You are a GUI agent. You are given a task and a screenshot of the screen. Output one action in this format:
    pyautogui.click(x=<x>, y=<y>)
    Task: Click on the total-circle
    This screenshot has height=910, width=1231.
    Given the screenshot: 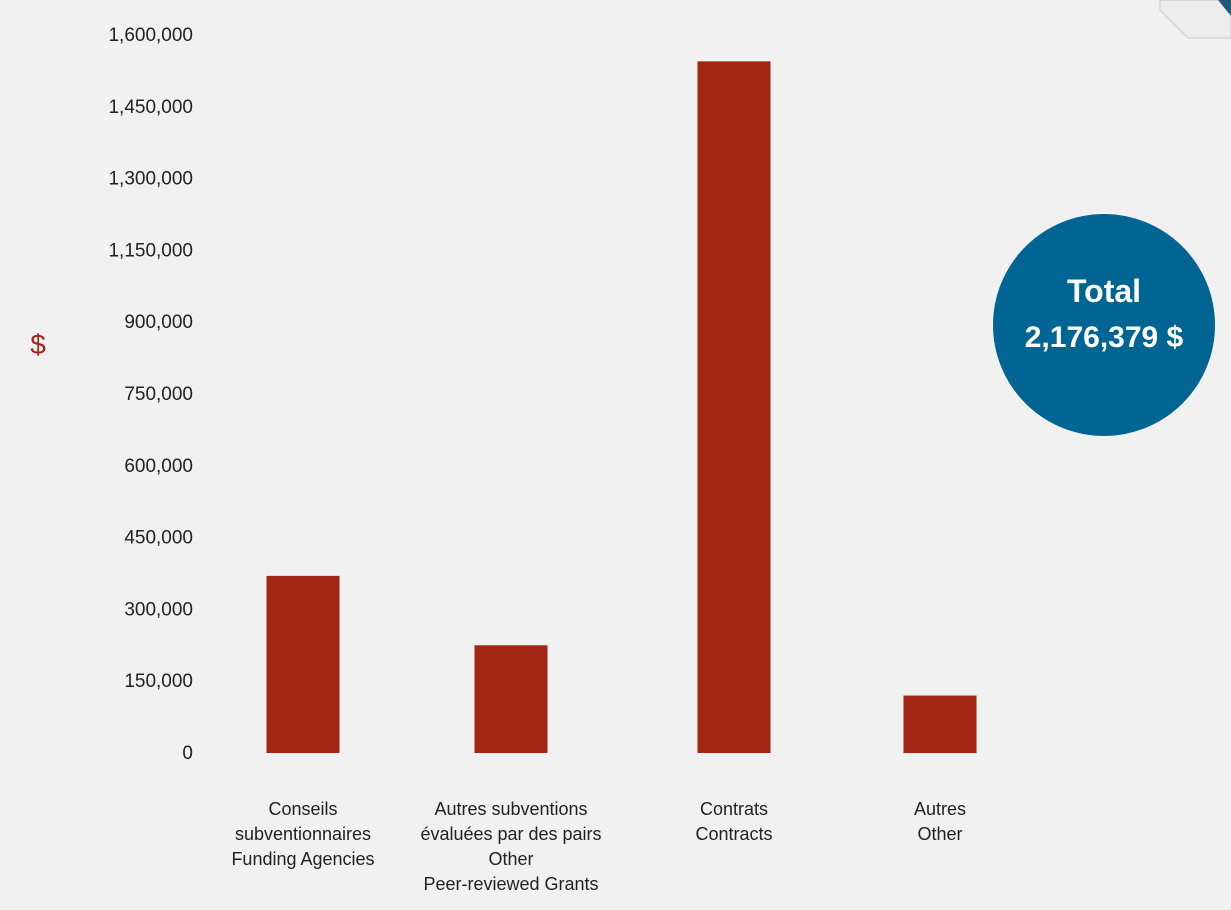 What is the action you would take?
    pyautogui.click(x=1104, y=325)
    